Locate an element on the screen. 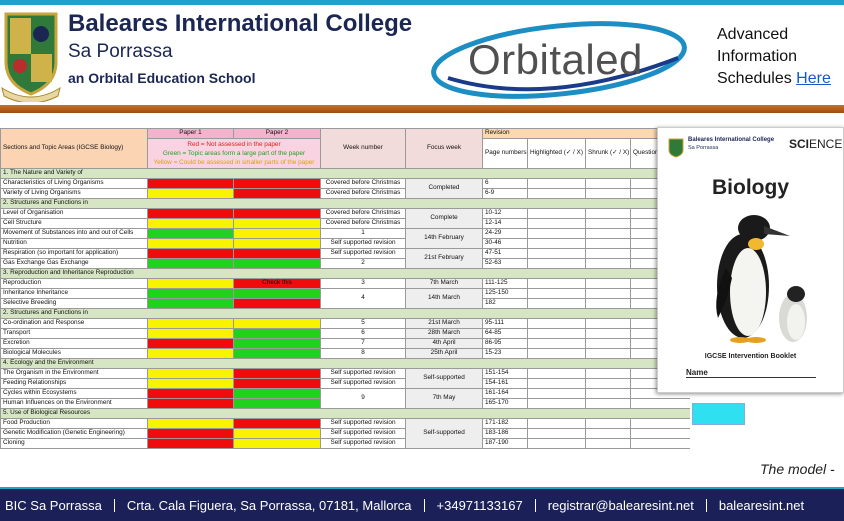  week: Self supported revision is located at coordinates (363, 253).